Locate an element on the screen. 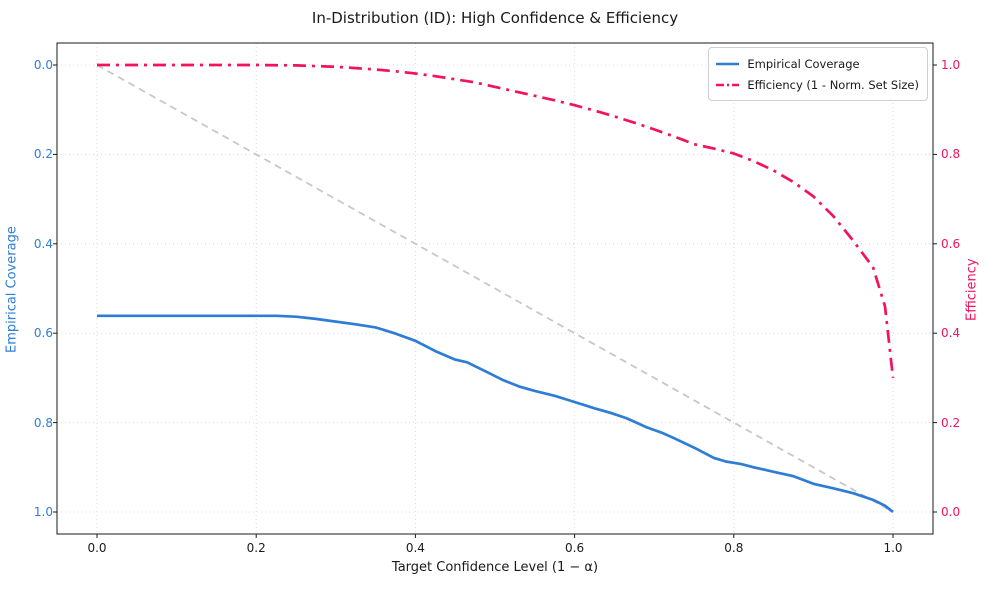 The width and height of the screenshot is (989, 590). x-tick-label: 0.4 is located at coordinates (415, 548).